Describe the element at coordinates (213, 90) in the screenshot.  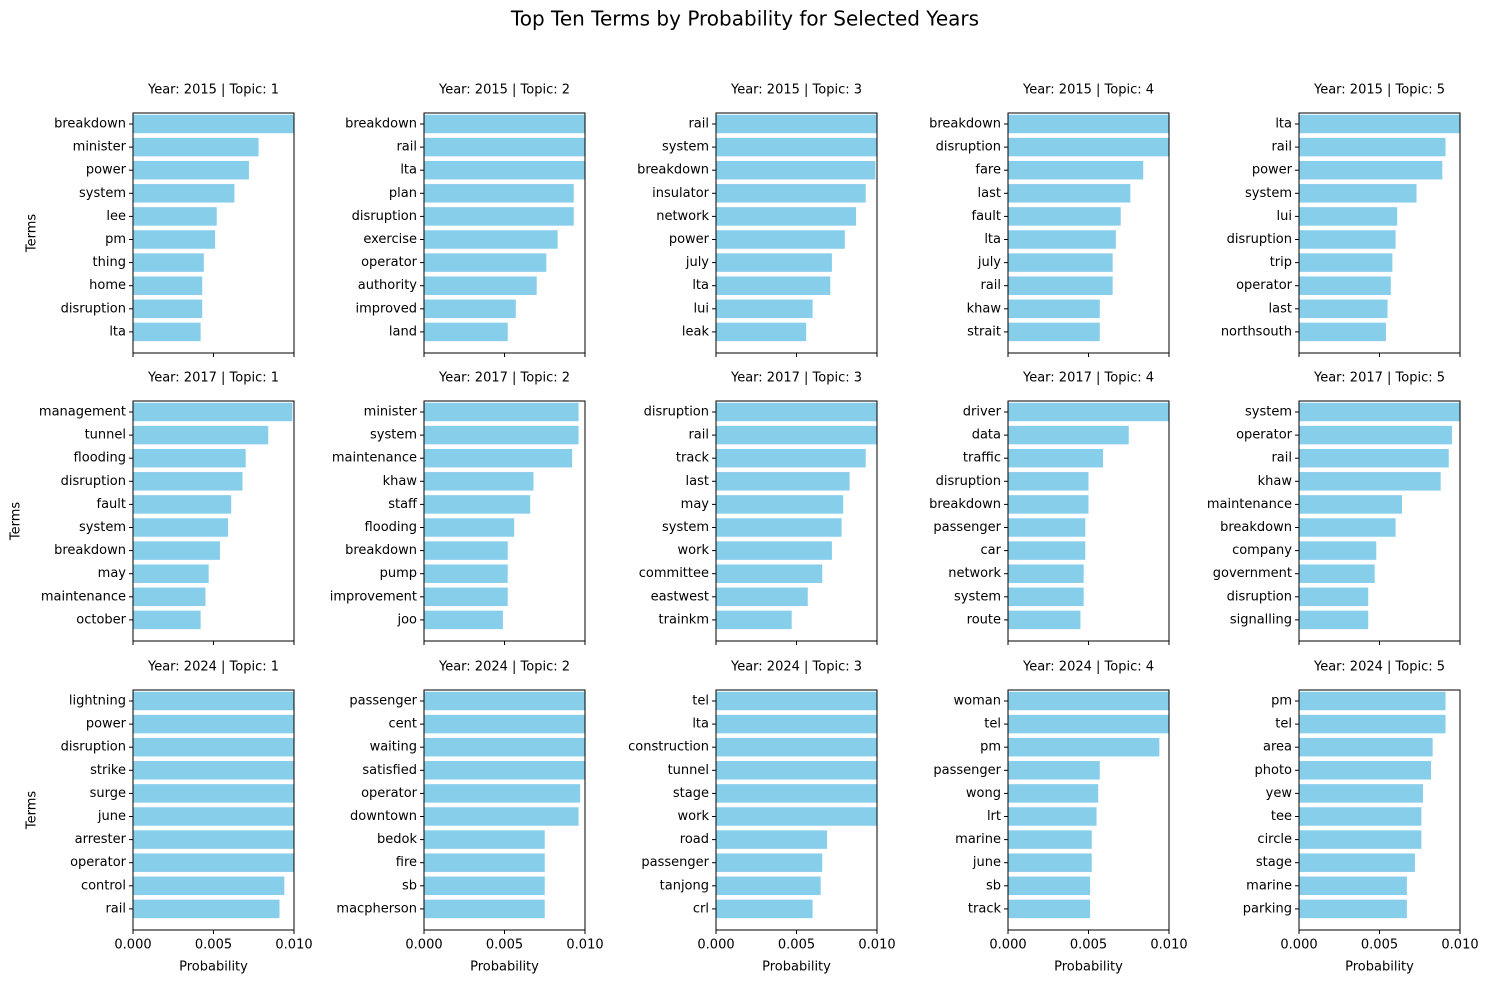
I see `subplot-title: Year: 2015 | Topic: 1` at that location.